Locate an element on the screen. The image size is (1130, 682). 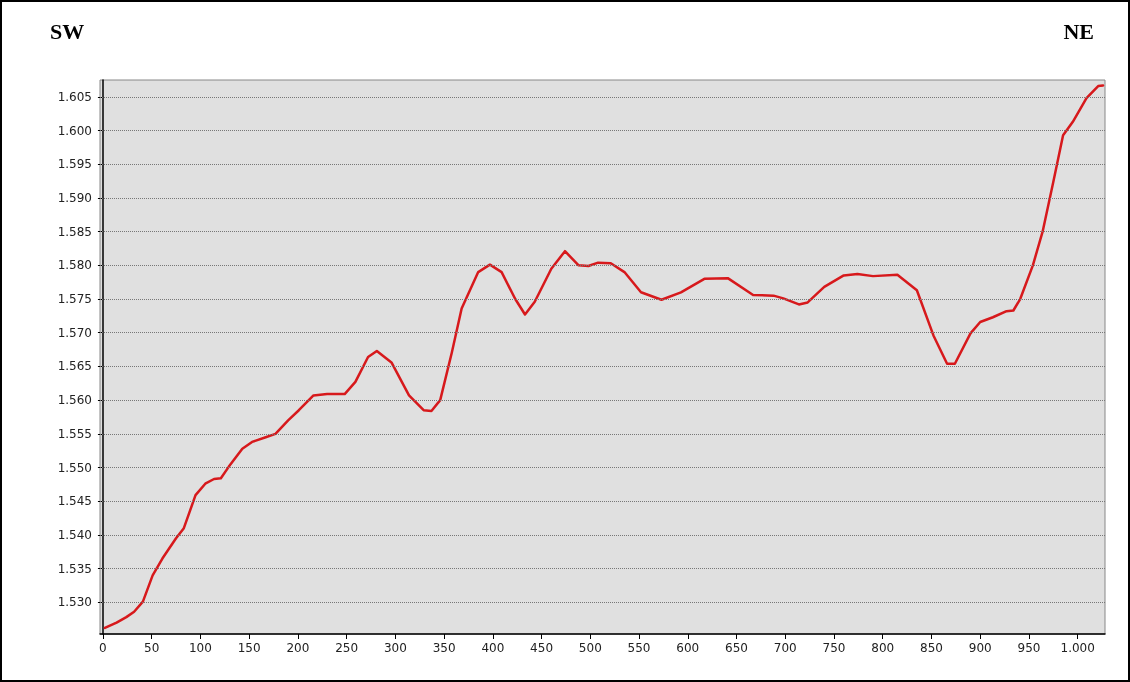
y-tick-label: 1.600 is located at coordinates (74, 130).